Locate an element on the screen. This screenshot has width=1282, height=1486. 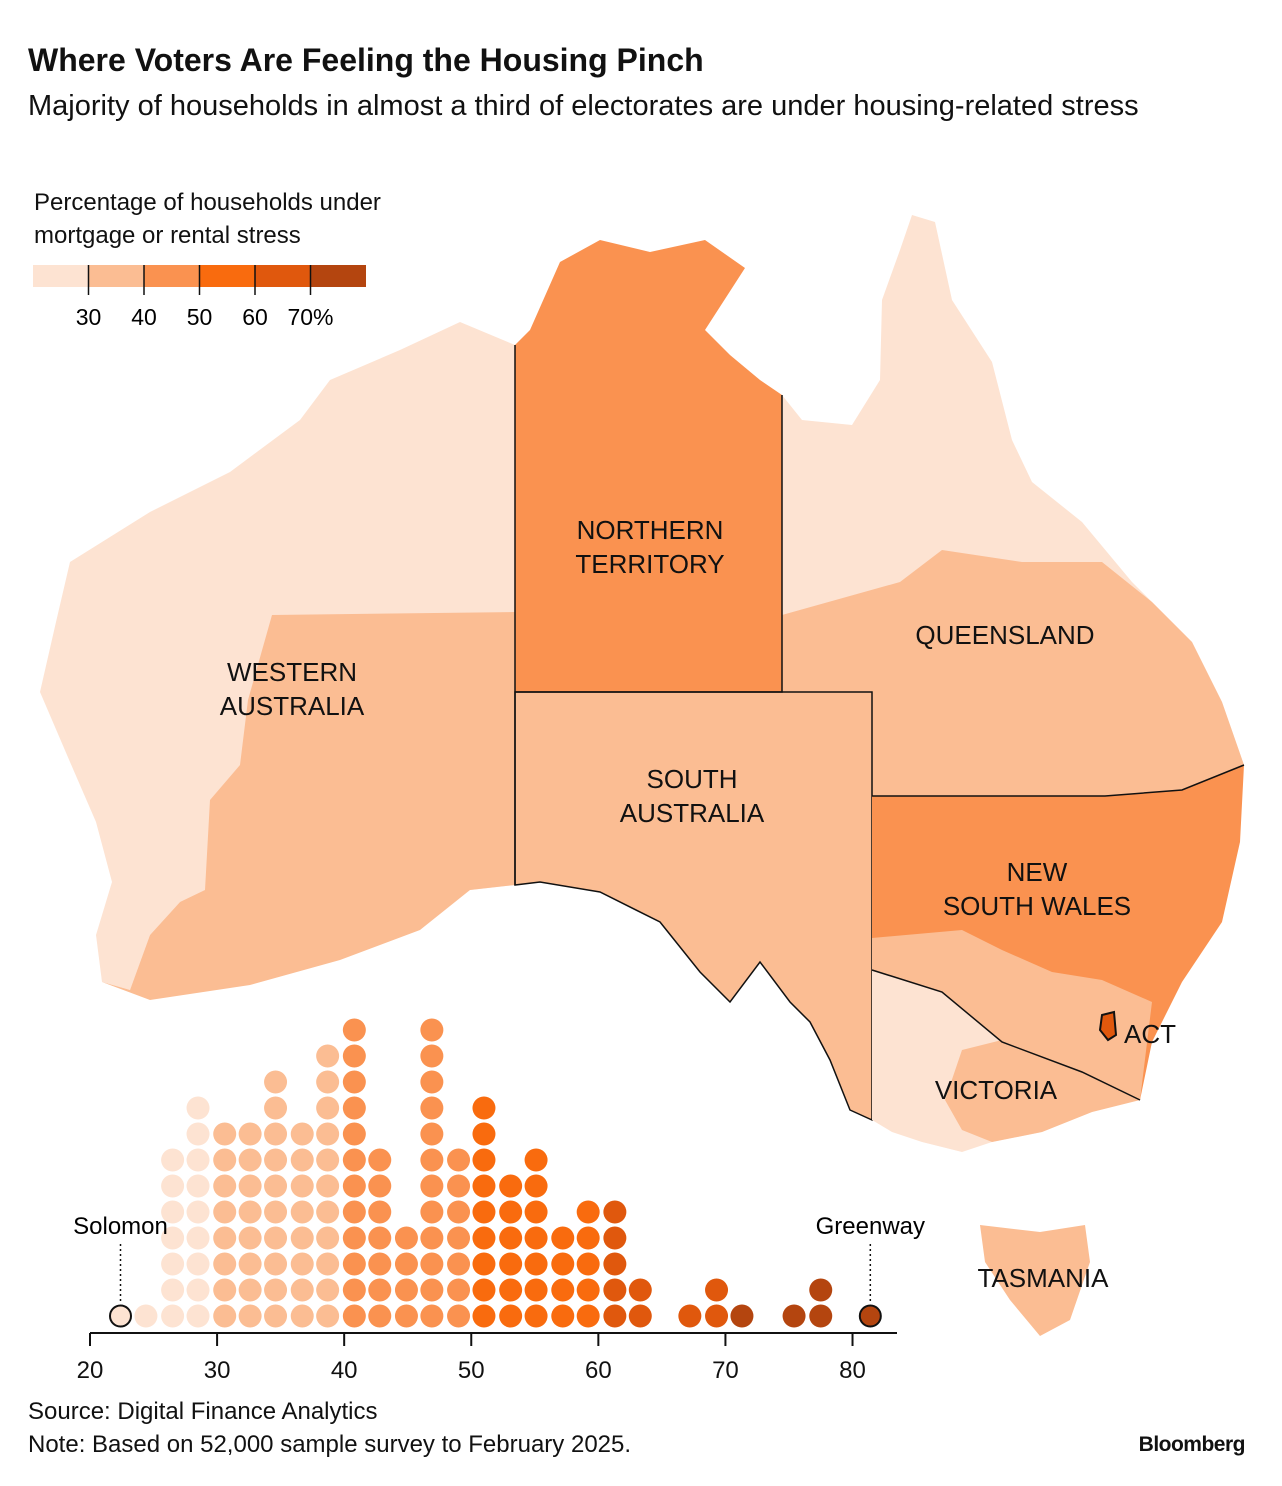
x-tick-label: 50 is located at coordinates (471, 1370).